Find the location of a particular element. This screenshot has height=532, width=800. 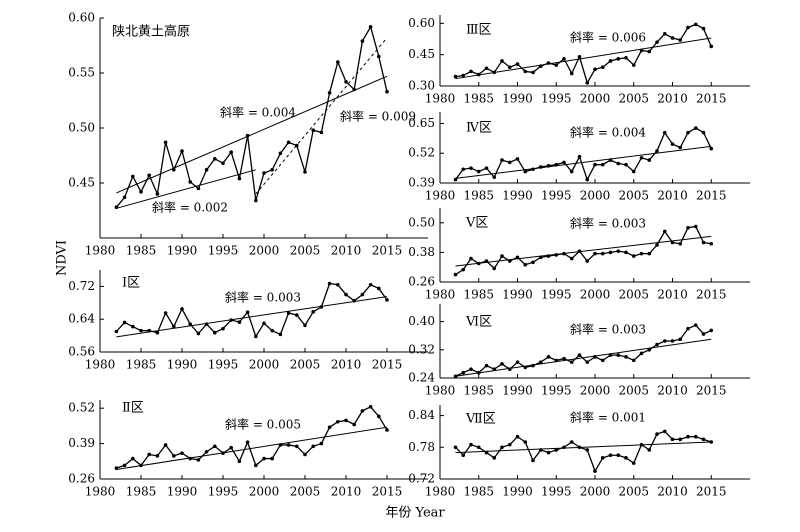

x-tick-label: 2005 is located at coordinates (633, 99).